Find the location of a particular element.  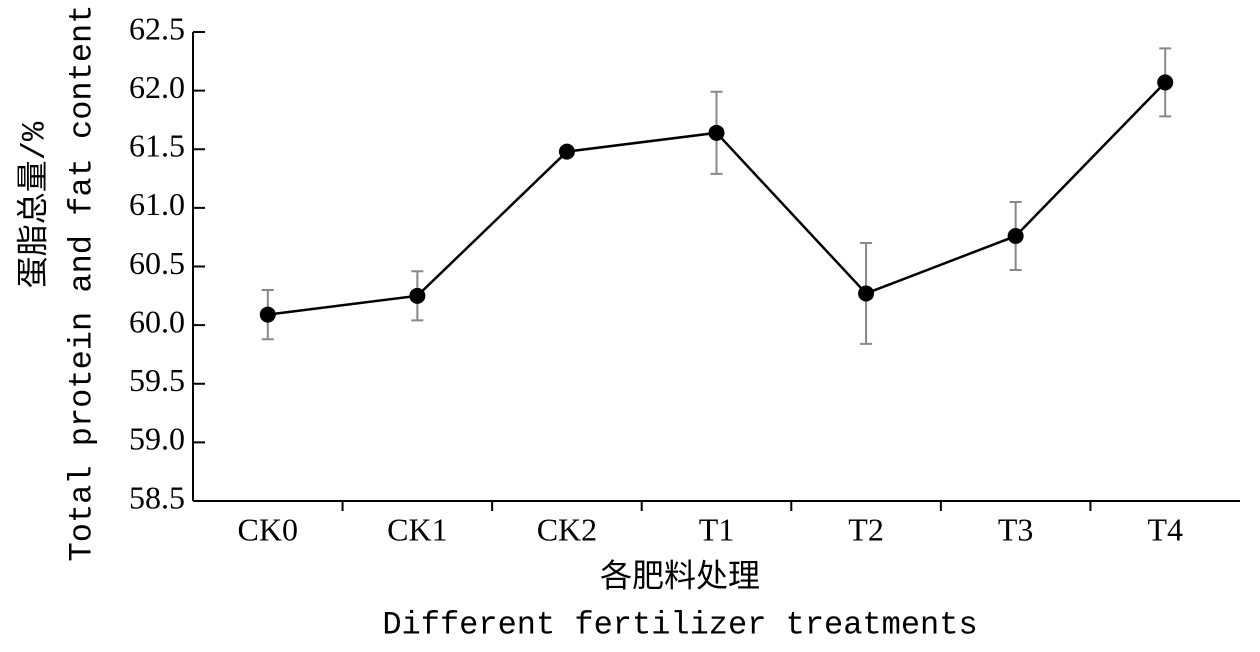

x-tick-label: CK2 is located at coordinates (567, 529).